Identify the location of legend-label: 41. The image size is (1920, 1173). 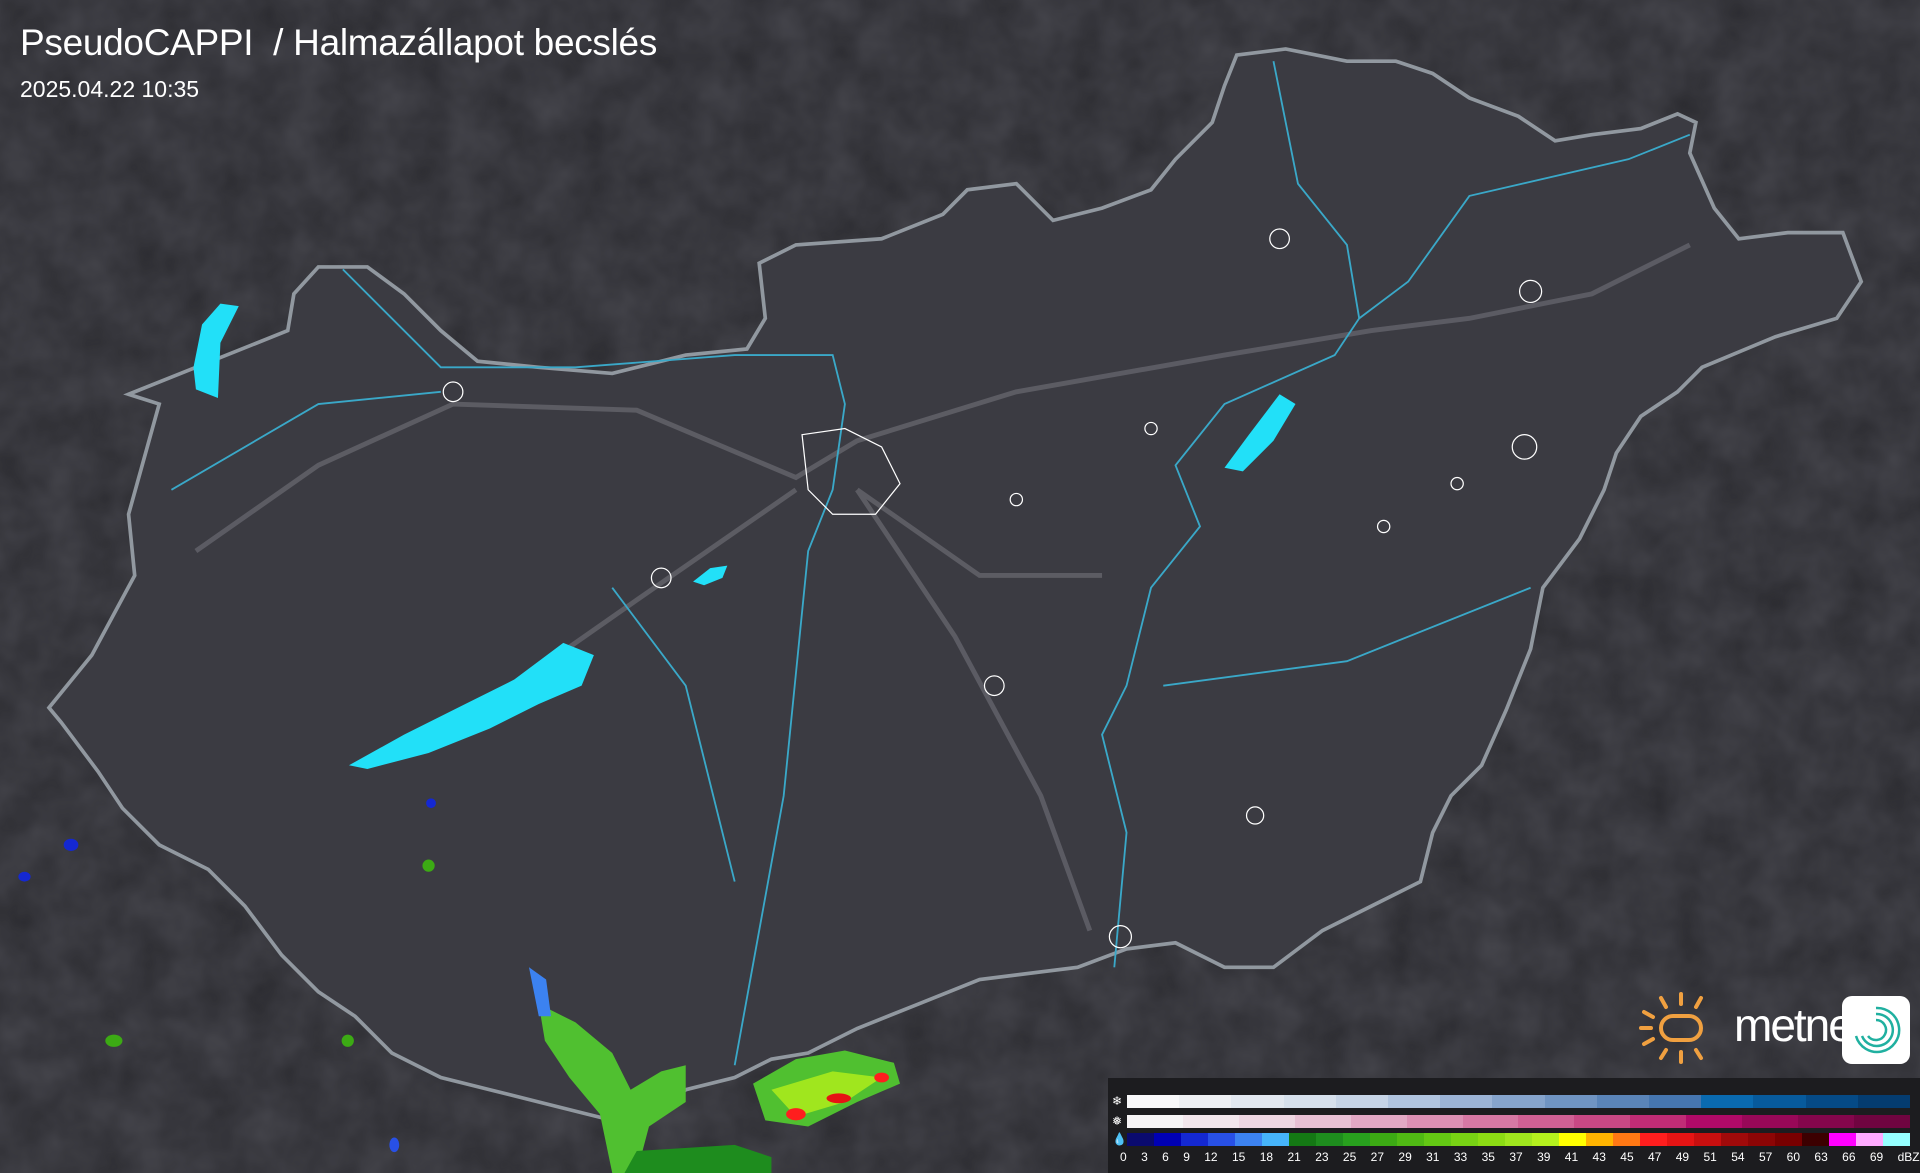
(1571, 1157).